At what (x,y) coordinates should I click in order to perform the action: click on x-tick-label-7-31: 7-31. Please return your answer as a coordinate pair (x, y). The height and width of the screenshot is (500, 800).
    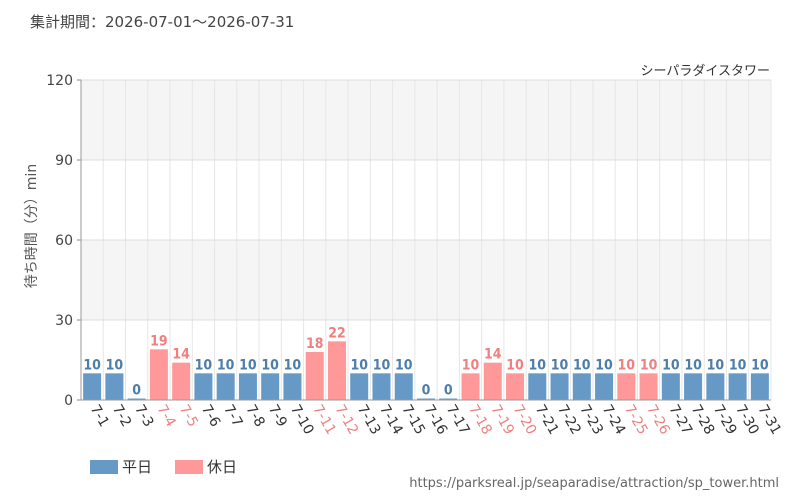
    Looking at the image, I should click on (769, 420).